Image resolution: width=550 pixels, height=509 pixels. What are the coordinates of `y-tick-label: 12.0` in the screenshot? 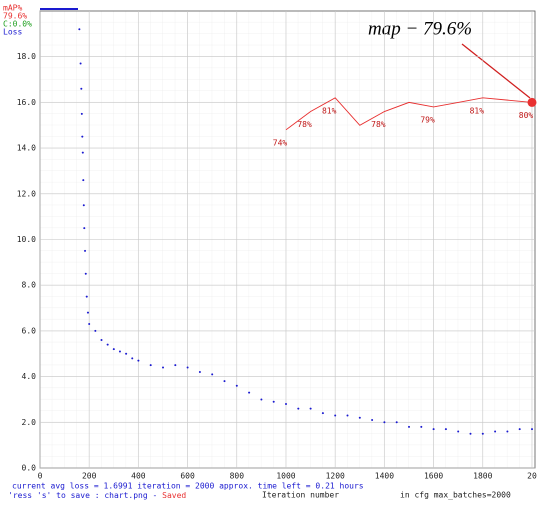 It's located at (26, 193).